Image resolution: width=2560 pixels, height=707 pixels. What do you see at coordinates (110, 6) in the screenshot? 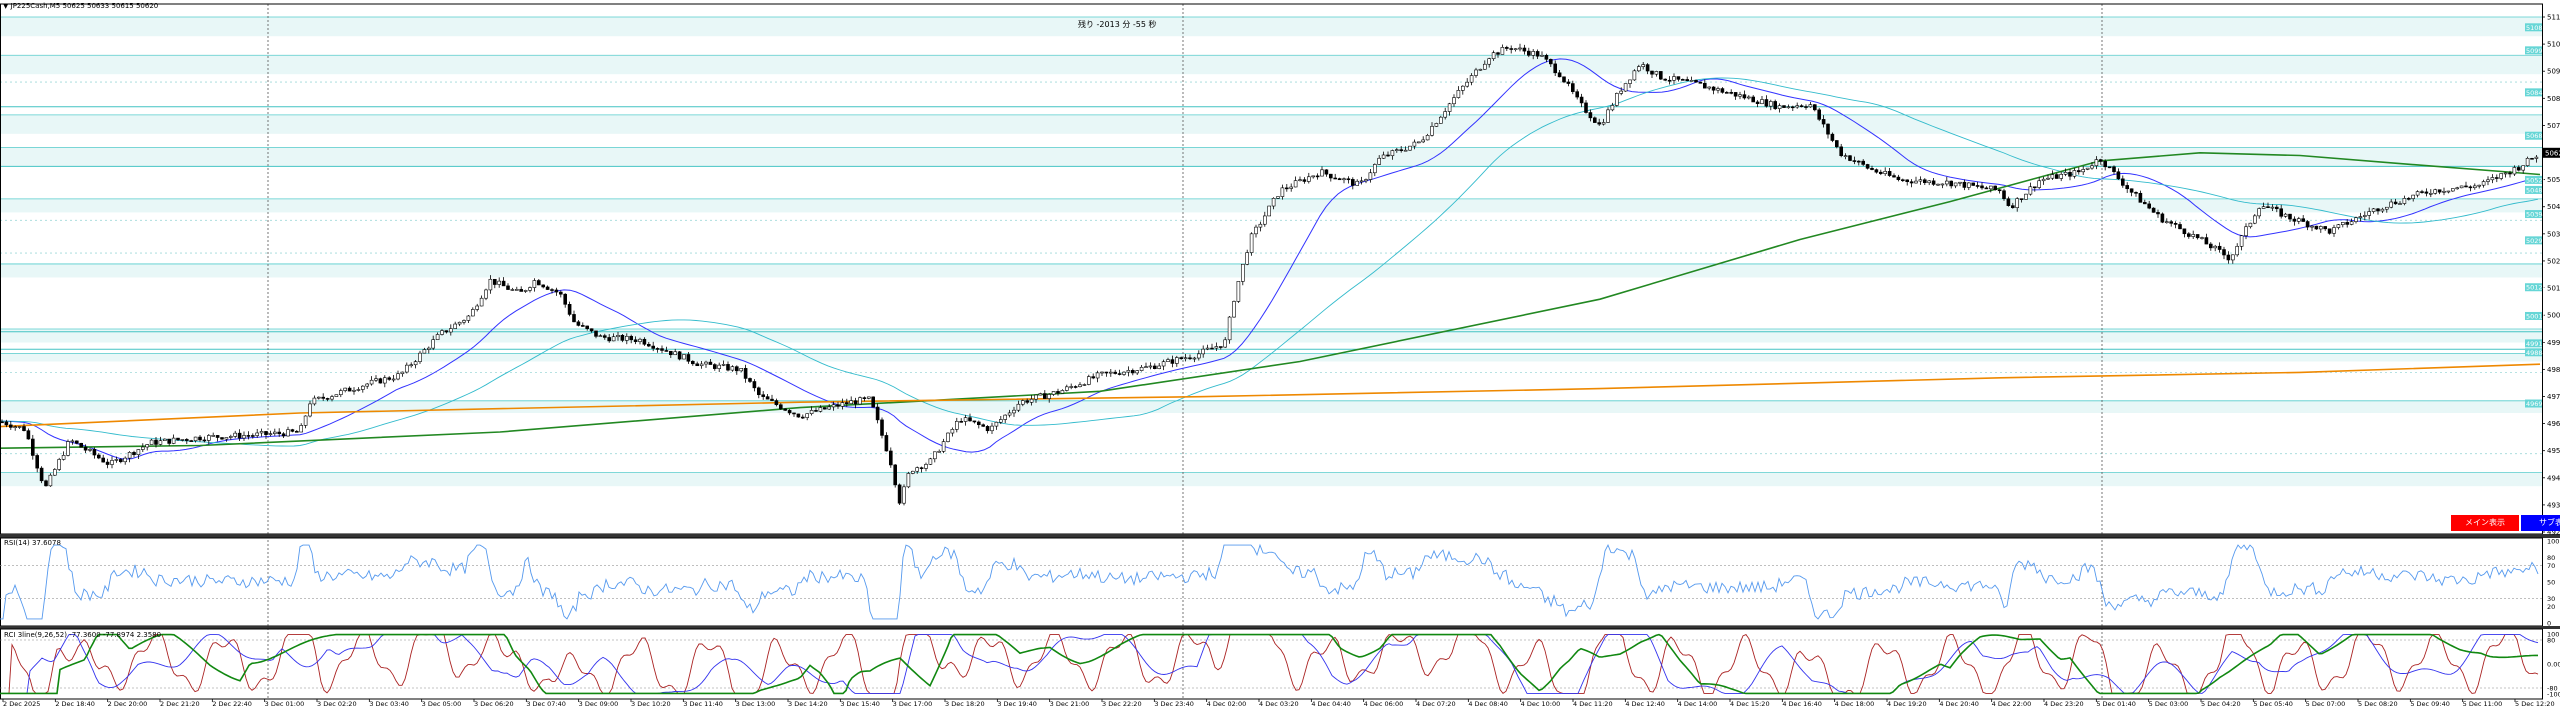
I see `ohlc-values: 50625 50633 50615 50620` at bounding box center [110, 6].